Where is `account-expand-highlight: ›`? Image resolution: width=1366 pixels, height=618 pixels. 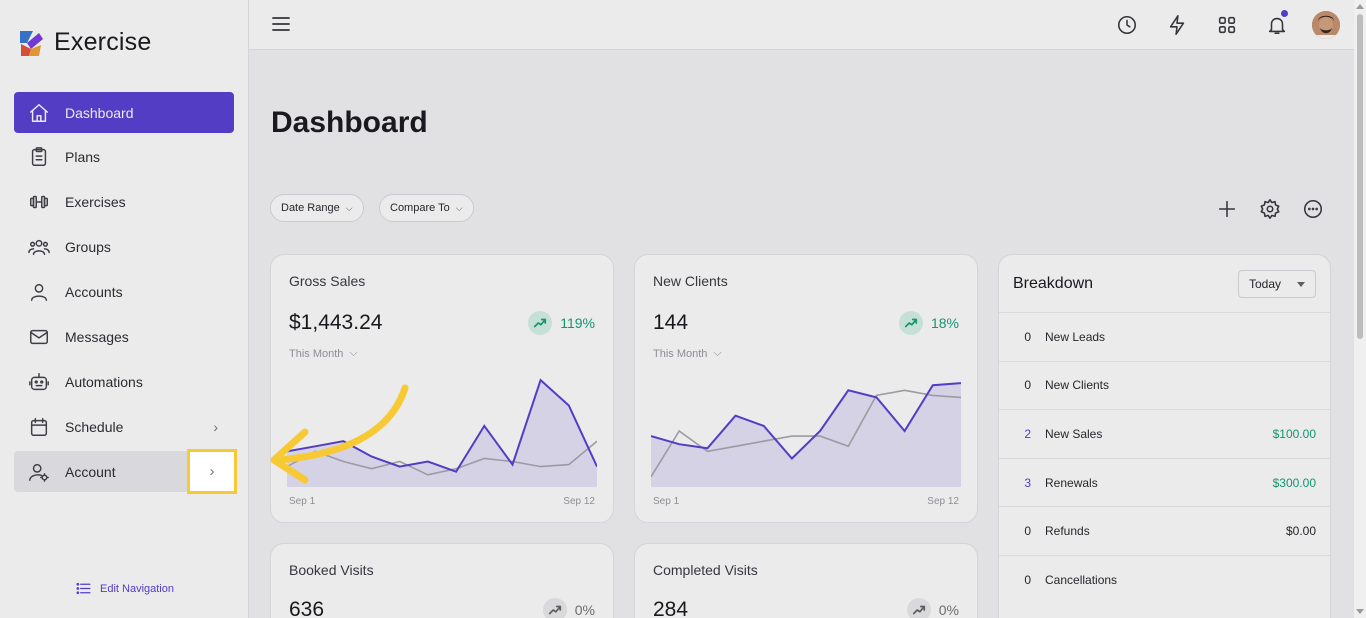 account-expand-highlight: › is located at coordinates (212, 471).